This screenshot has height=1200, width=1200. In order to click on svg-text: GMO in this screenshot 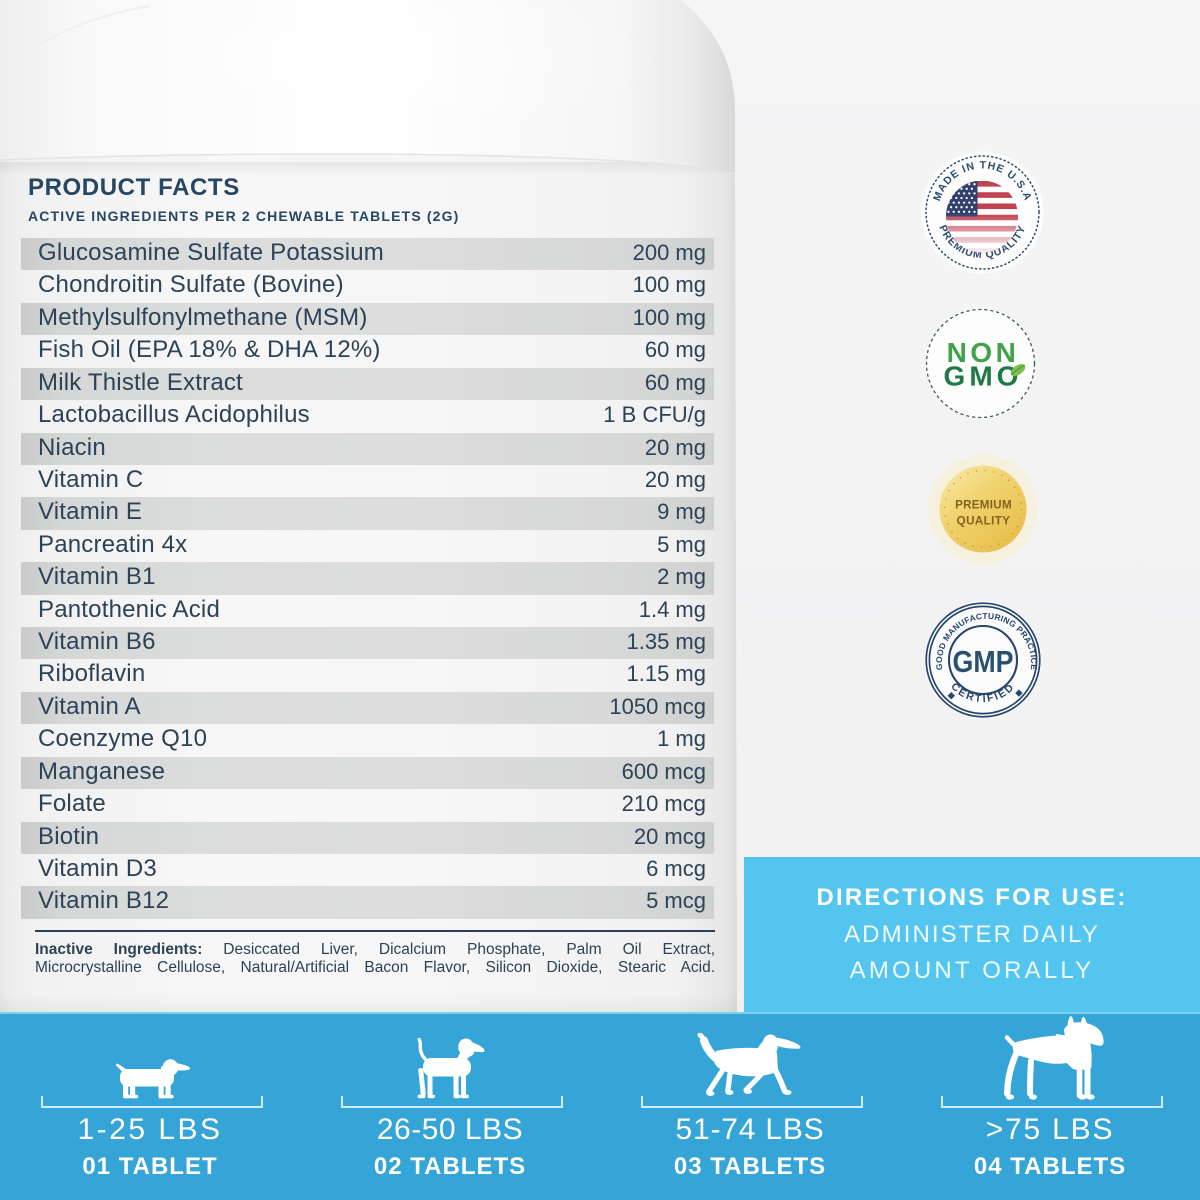, I will do `click(983, 376)`.